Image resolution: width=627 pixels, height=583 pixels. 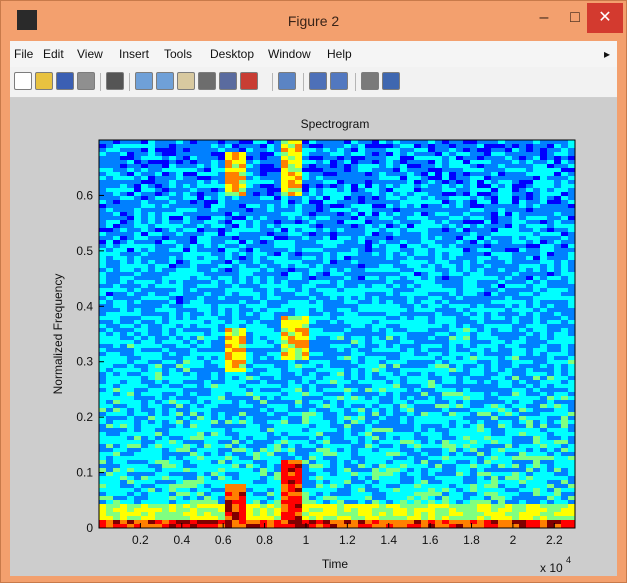 What do you see at coordinates (134, 54) in the screenshot?
I see `menu-insert: Insert` at bounding box center [134, 54].